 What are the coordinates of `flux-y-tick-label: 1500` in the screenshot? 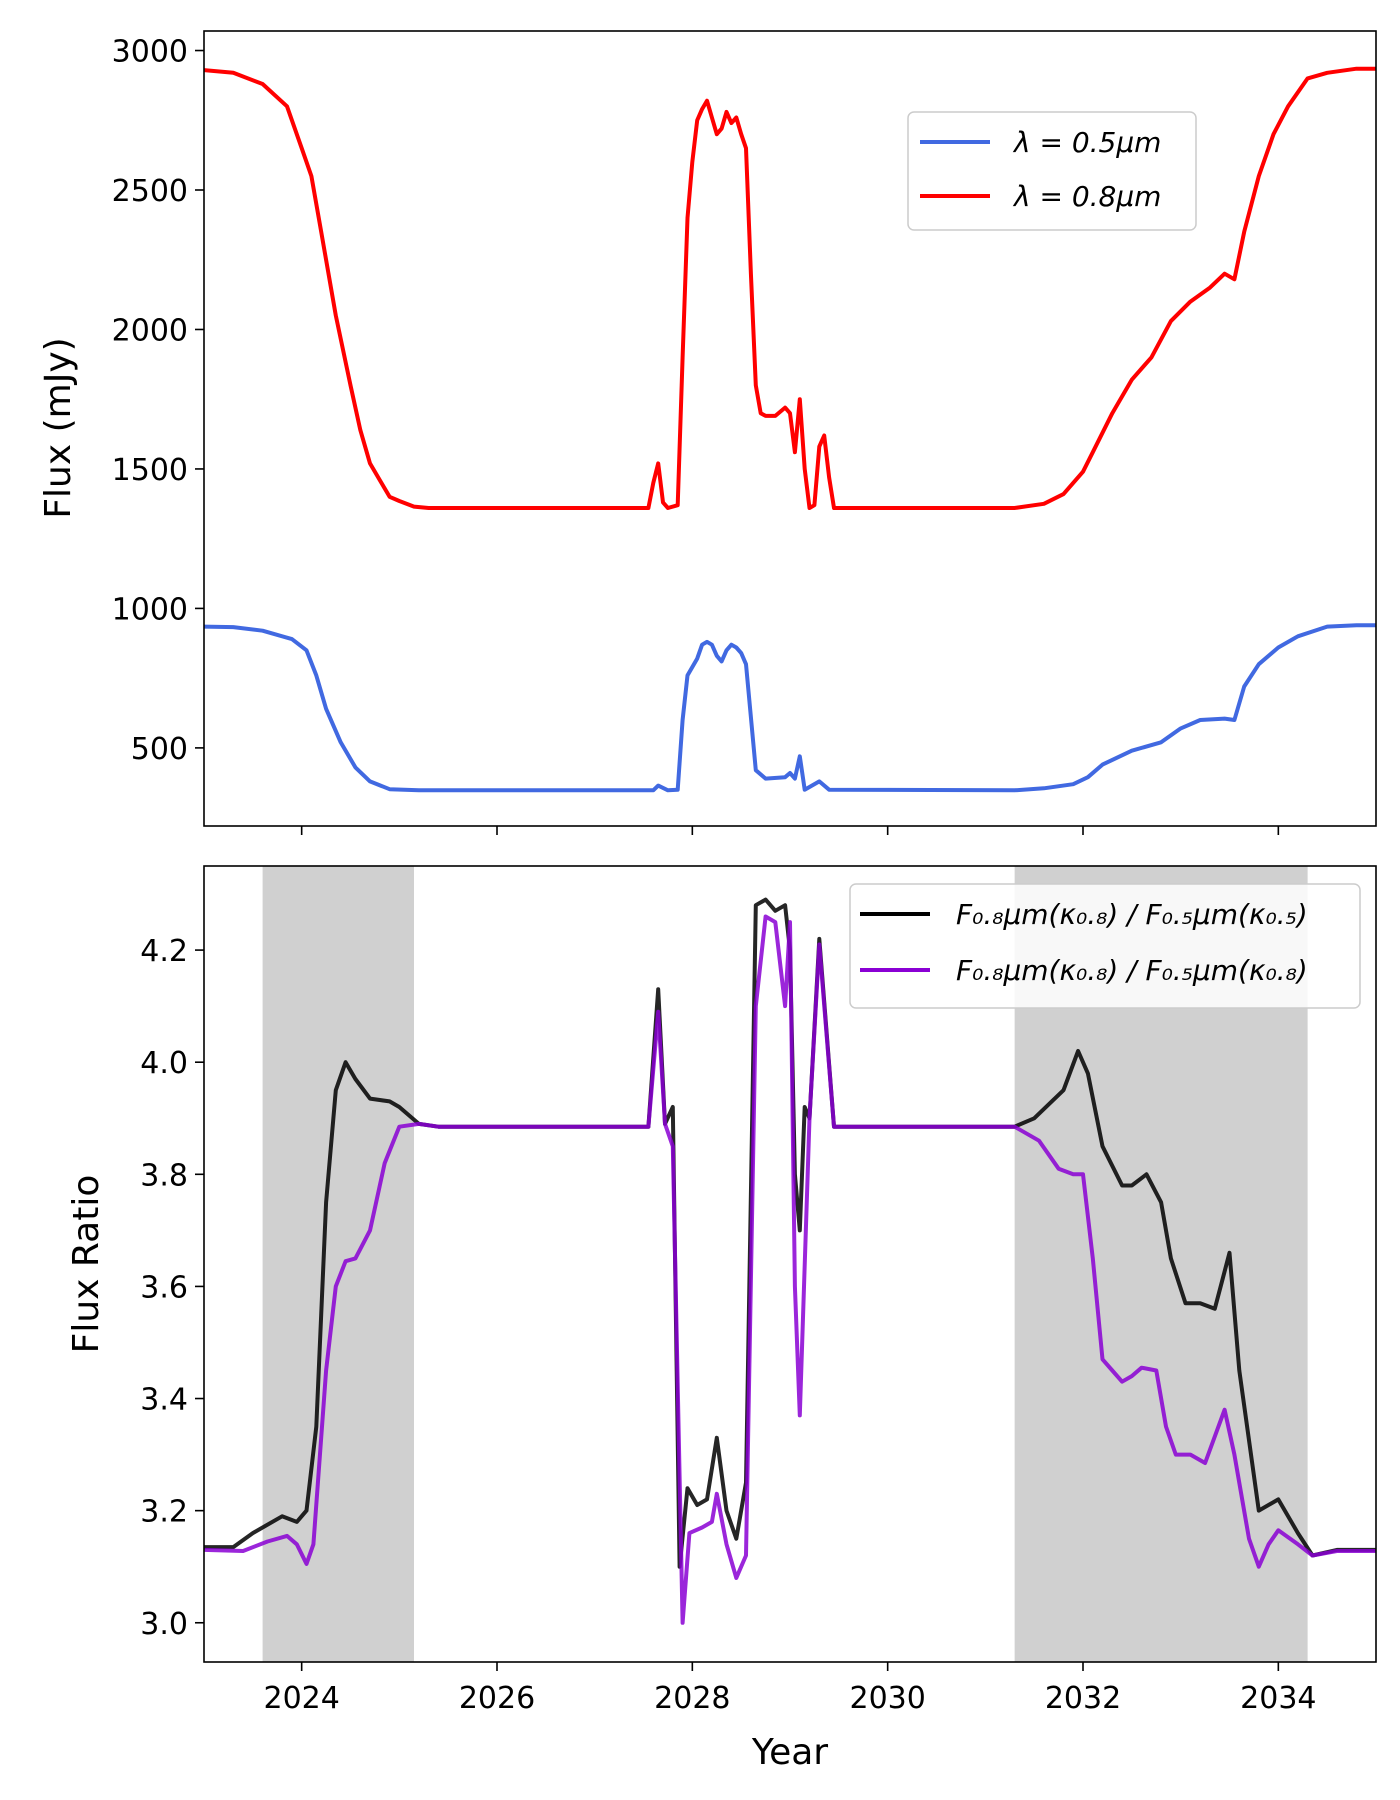 It's located at (150, 470).